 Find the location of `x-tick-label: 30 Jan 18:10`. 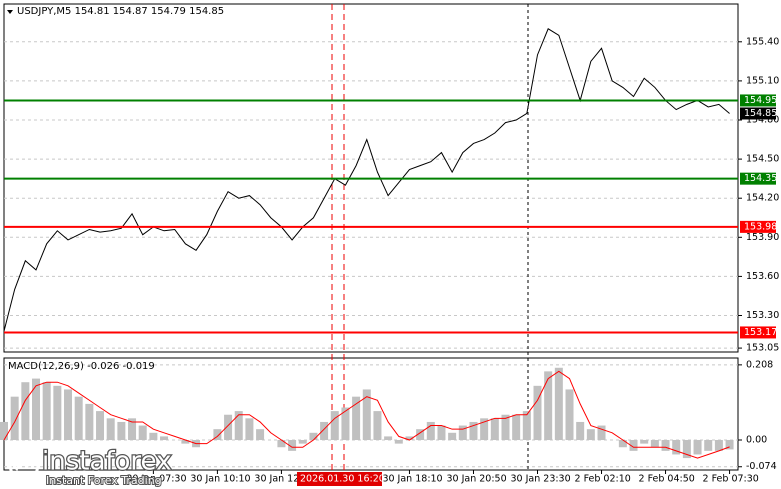

x-tick-label: 30 Jan 18:10 is located at coordinates (412, 479).